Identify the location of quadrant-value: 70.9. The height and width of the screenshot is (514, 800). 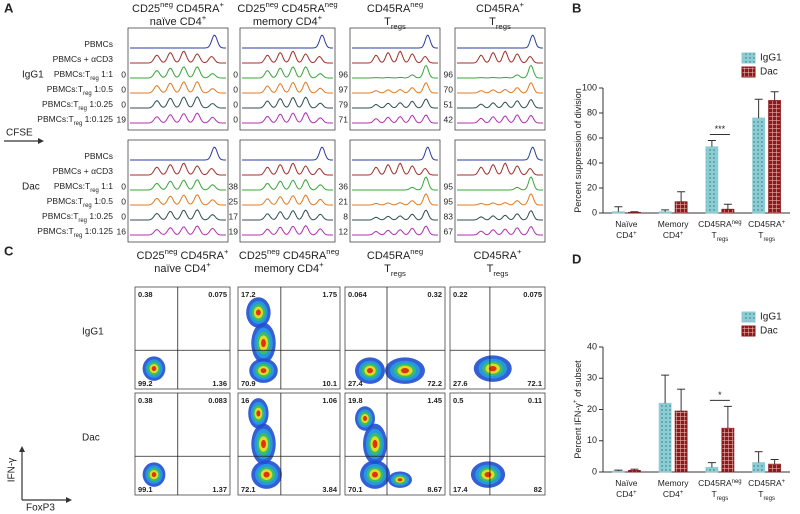
(248, 383).